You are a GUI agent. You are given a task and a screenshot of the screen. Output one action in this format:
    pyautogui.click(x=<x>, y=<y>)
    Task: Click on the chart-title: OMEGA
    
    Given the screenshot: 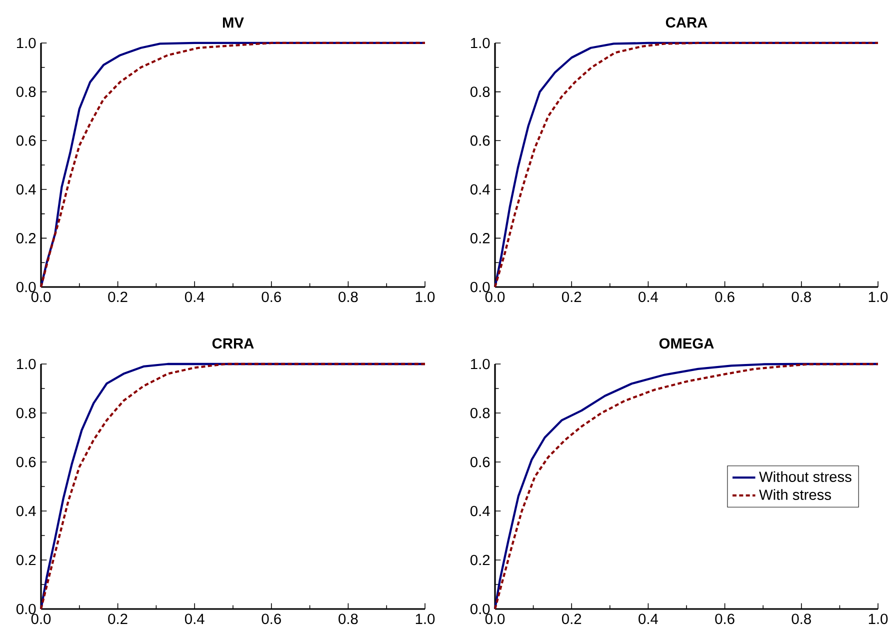 What is the action you would take?
    pyautogui.click(x=686, y=343)
    